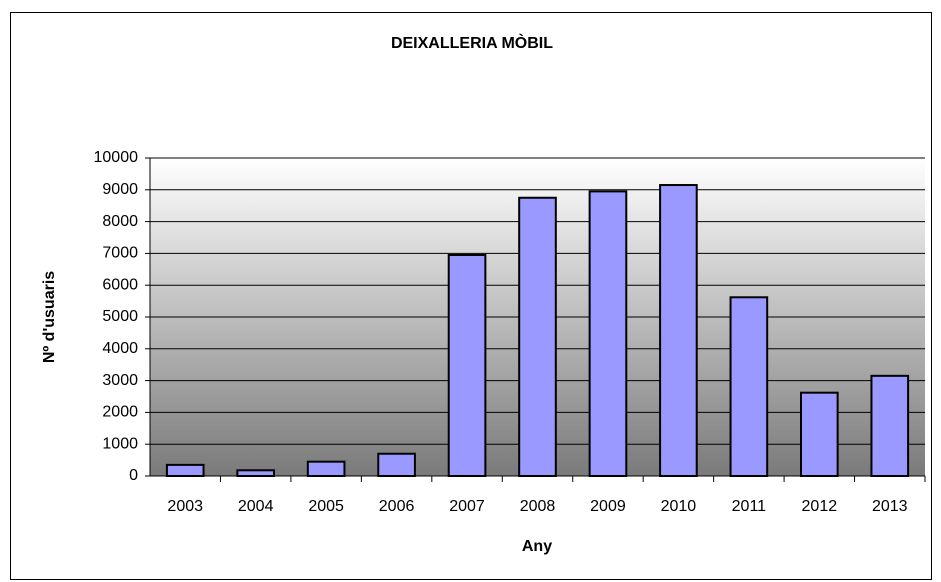 This screenshot has height=582, width=941. What do you see at coordinates (538, 506) in the screenshot?
I see `x-tick-label: 2008` at bounding box center [538, 506].